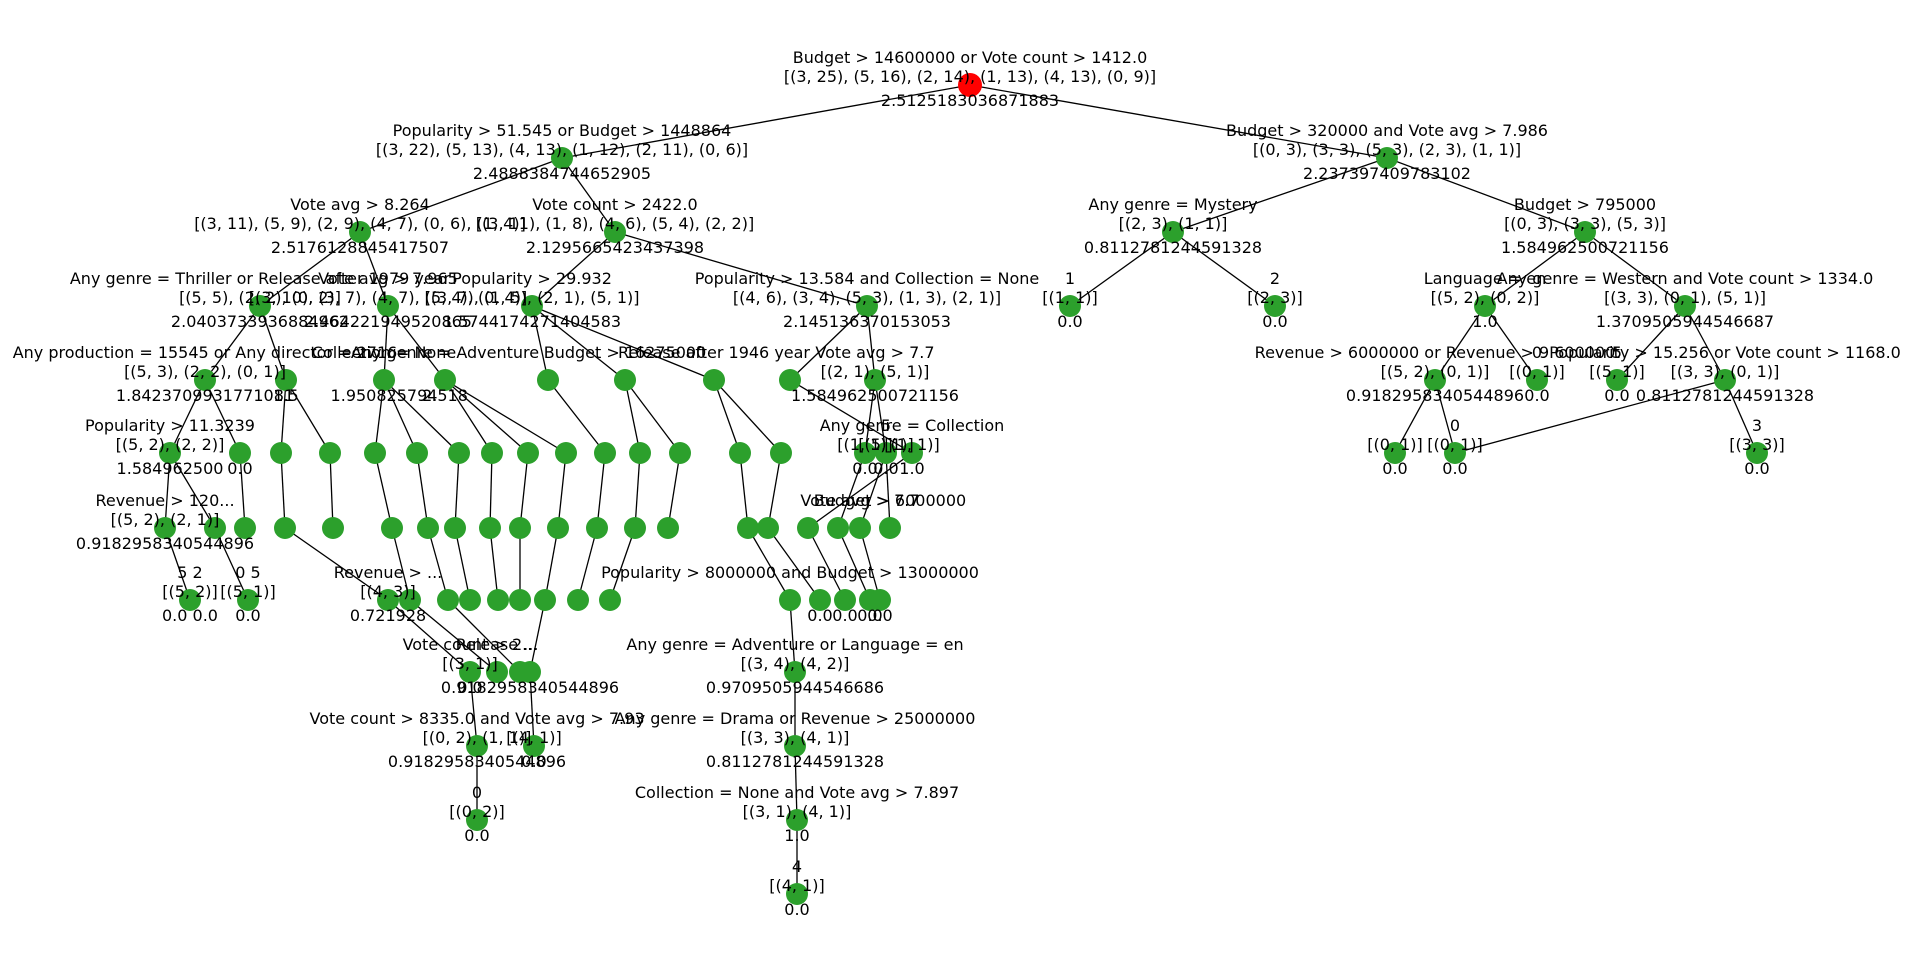 This screenshot has width=1920, height=975. Describe the element at coordinates (1387, 130) in the screenshot. I see `node-split-label: Budget > 320000 and Vote avg > 7.986` at that location.